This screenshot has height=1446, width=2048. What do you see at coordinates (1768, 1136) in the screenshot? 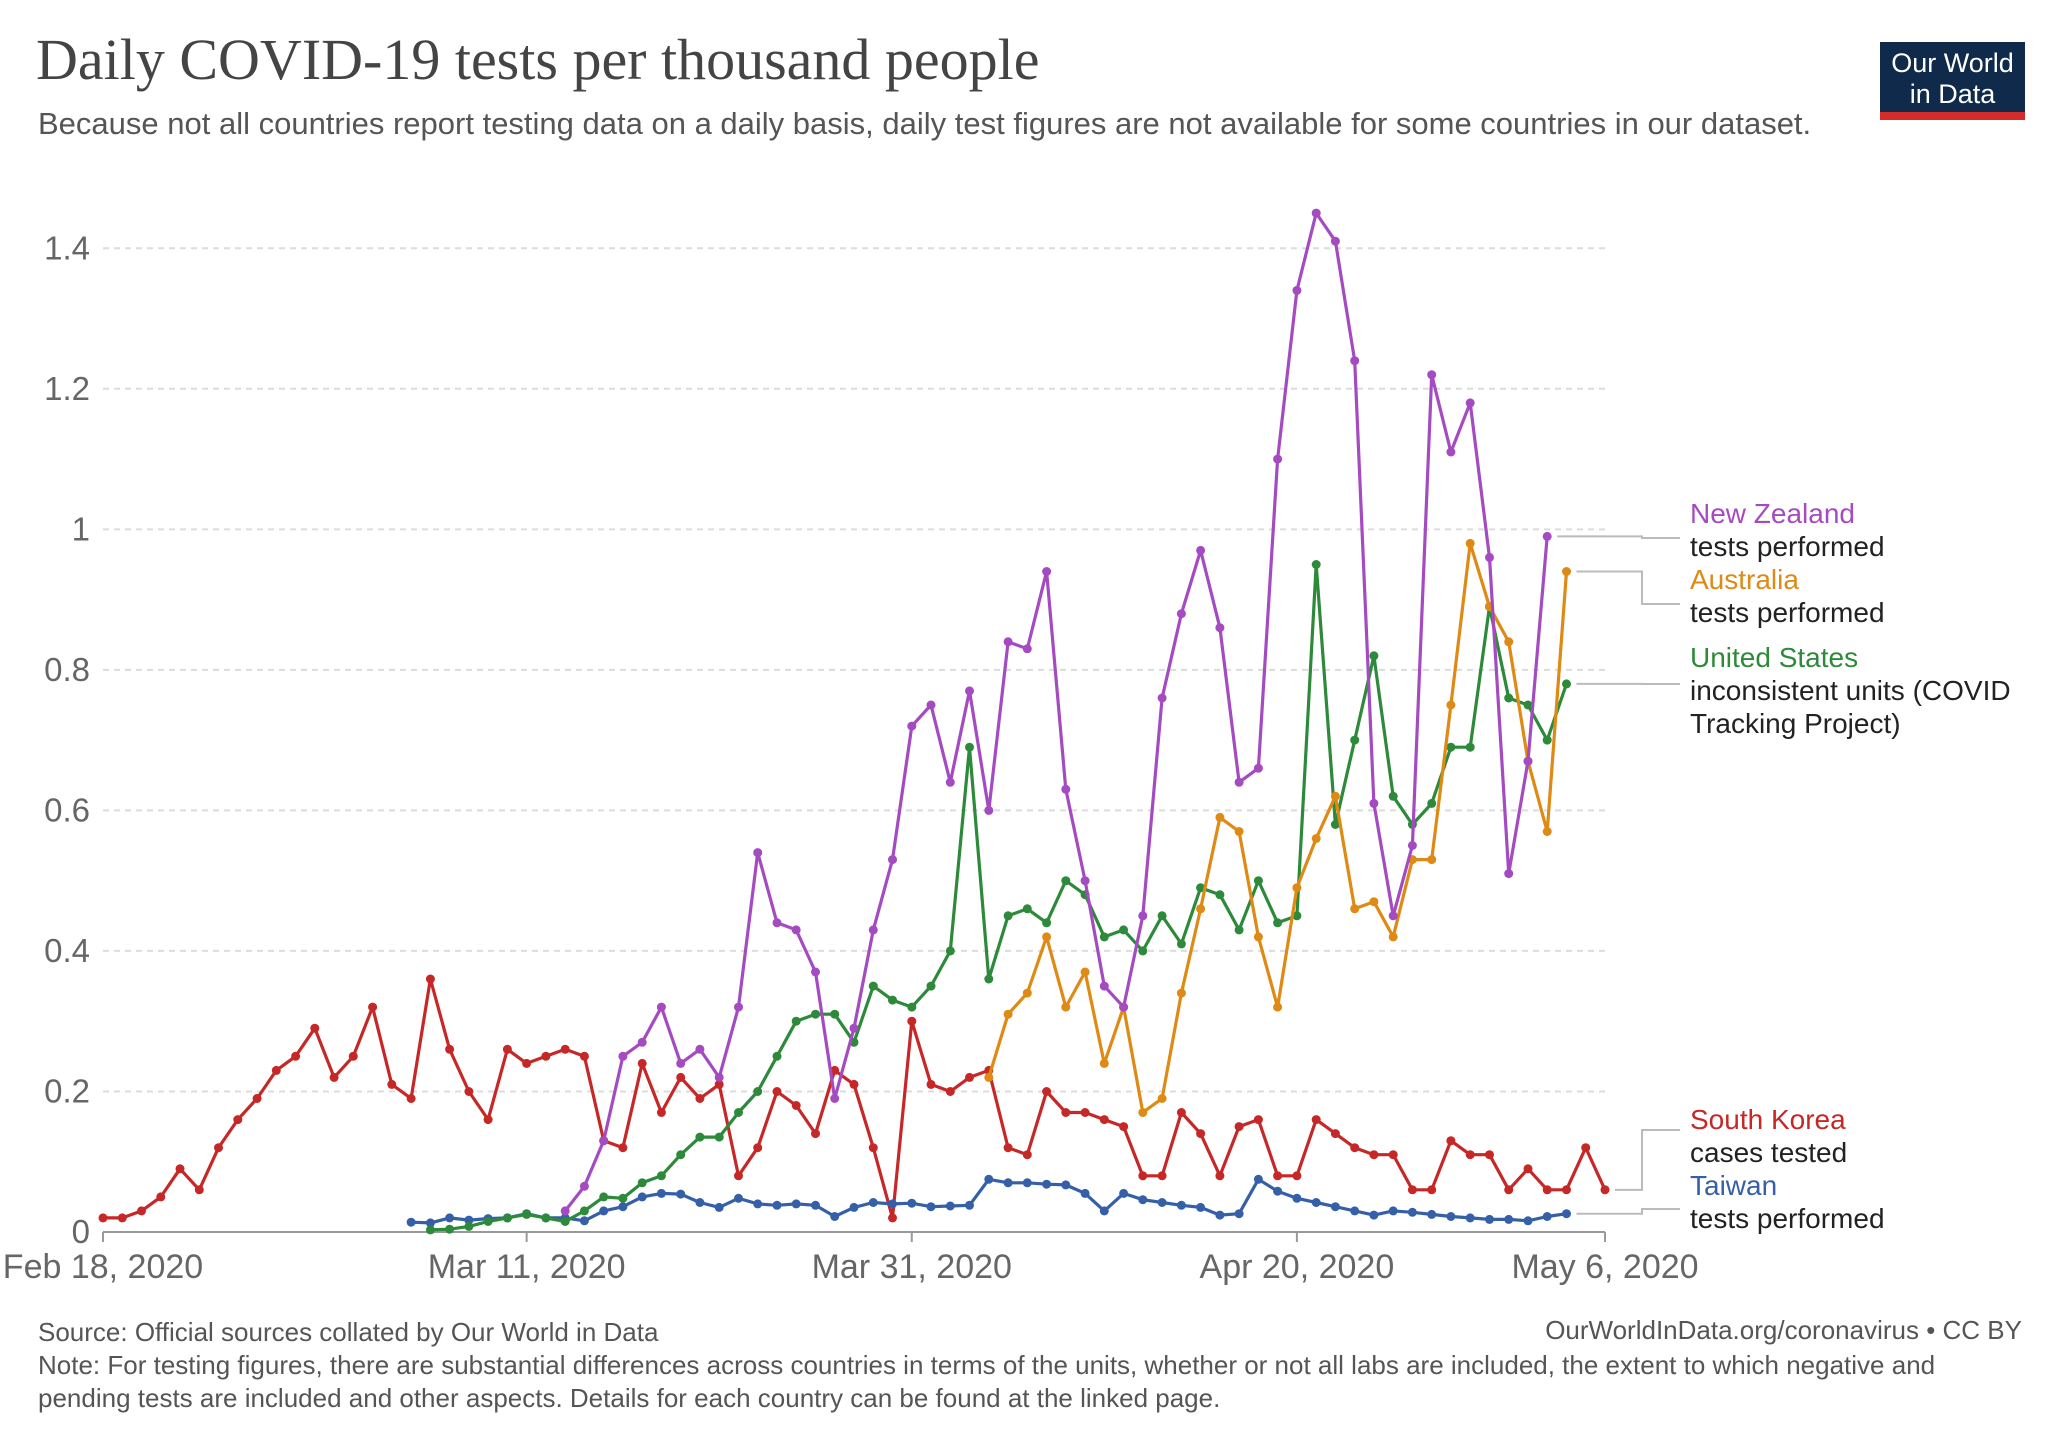
I see `label-south-korea: South Korea cases tested` at bounding box center [1768, 1136].